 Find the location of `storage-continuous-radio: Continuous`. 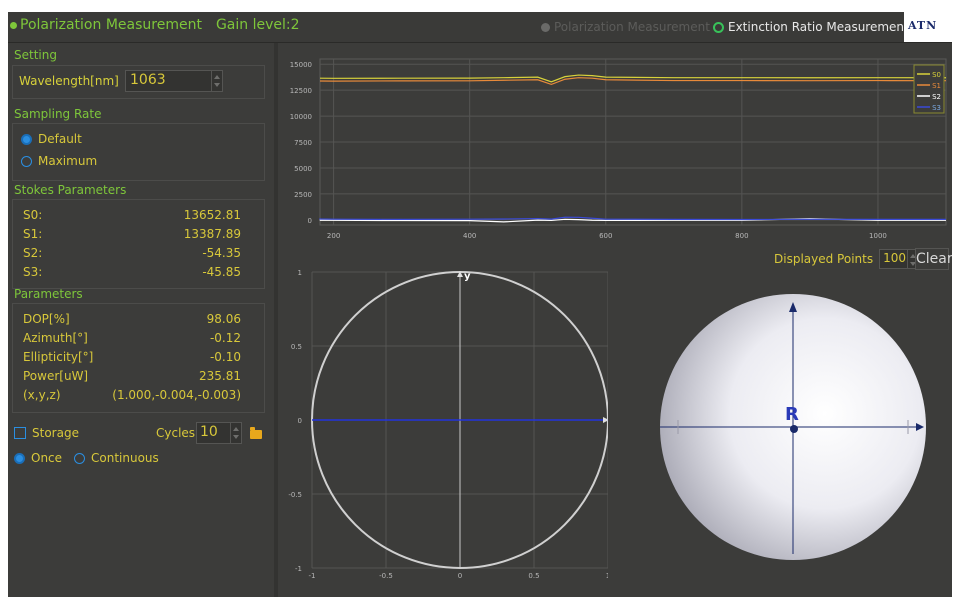

storage-continuous-radio: Continuous is located at coordinates (116, 458).